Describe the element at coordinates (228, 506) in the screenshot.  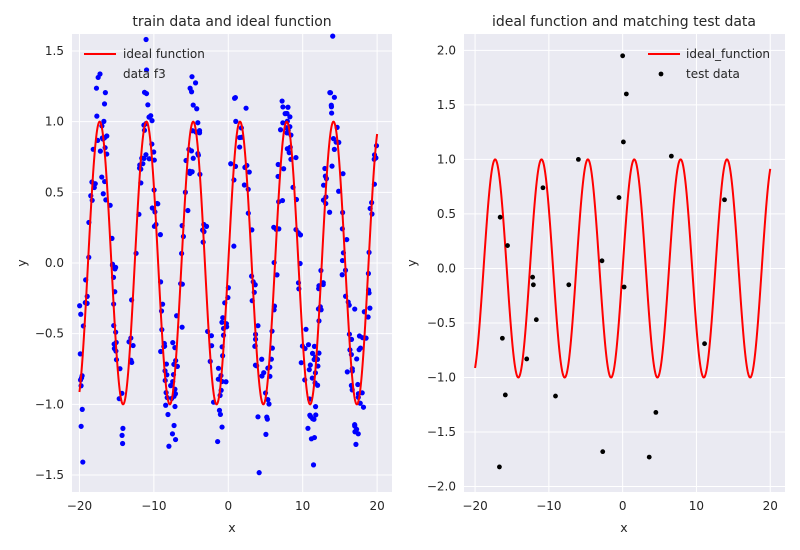
I see `left-x-tick-label: 0` at that location.